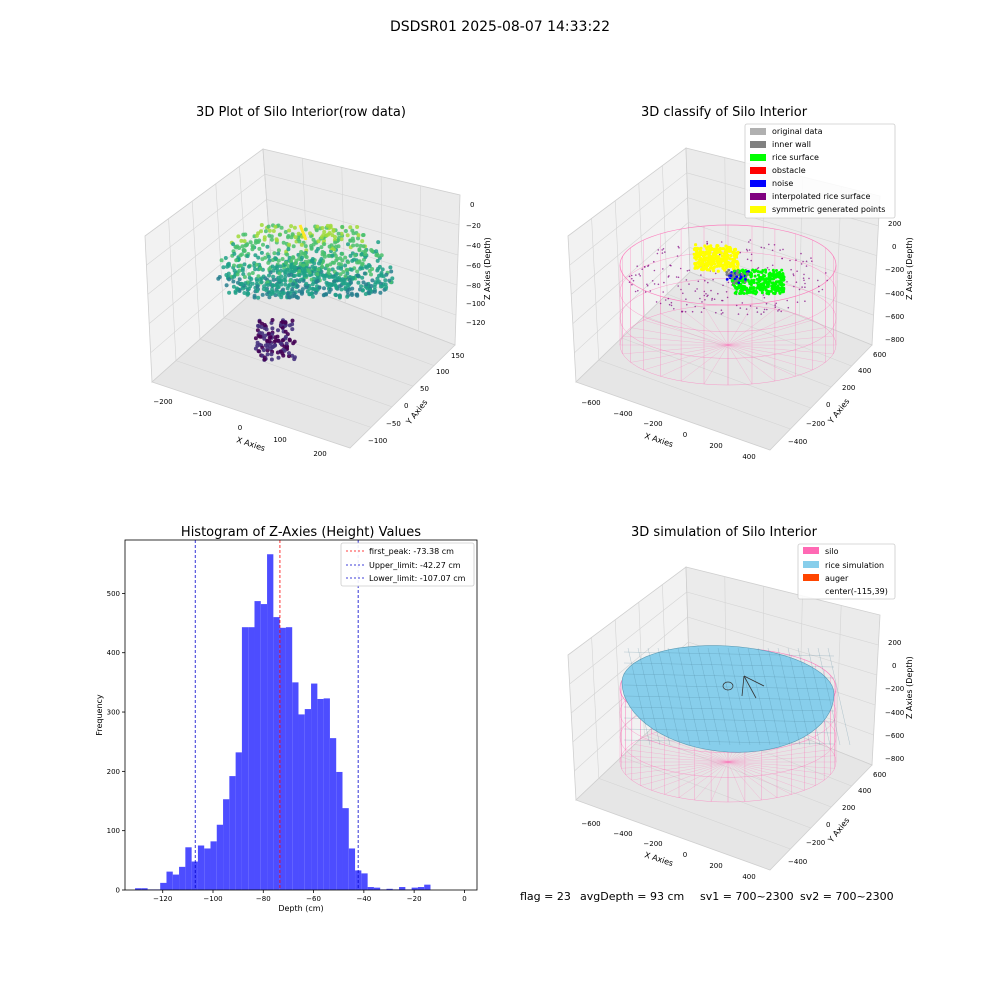 Image resolution: width=1000 pixels, height=1000 pixels. I want to click on y-tick-label: 150, so click(457, 356).